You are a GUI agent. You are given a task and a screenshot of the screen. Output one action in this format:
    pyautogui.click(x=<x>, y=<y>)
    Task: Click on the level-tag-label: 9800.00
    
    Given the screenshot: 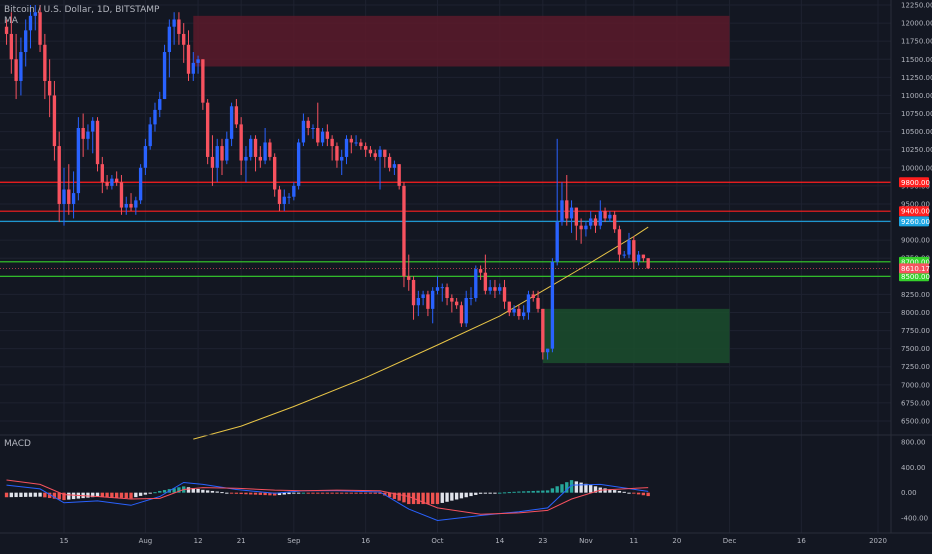 What is the action you would take?
    pyautogui.click(x=915, y=183)
    